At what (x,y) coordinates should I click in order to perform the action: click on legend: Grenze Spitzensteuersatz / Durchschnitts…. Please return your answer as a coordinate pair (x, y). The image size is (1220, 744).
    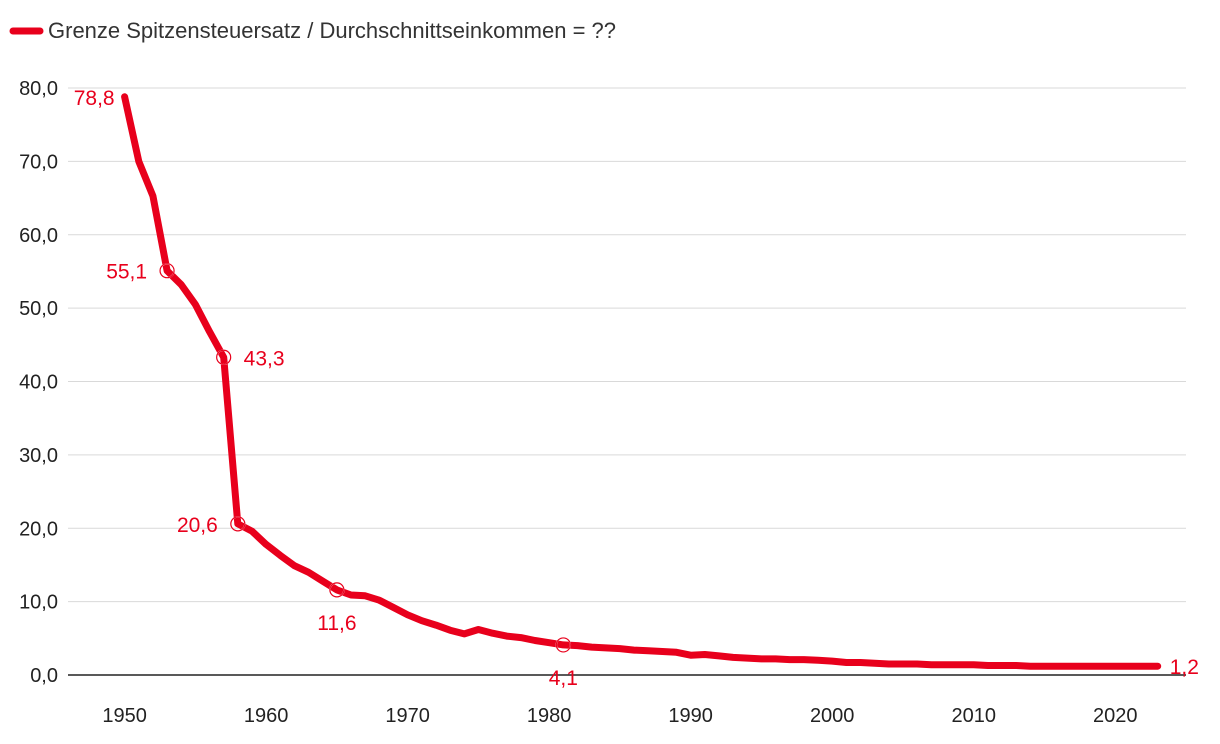
    Looking at the image, I should click on (312, 30).